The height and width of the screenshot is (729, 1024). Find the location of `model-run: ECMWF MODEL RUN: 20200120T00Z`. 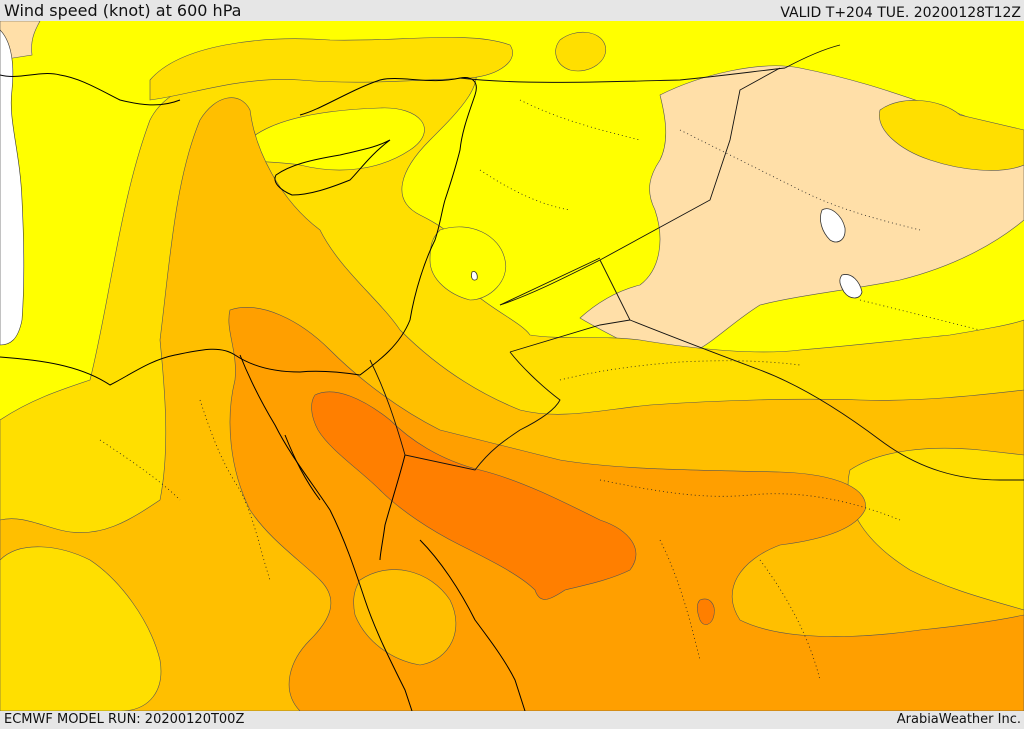

model-run: ECMWF MODEL RUN: 20200120T00Z is located at coordinates (124, 719).